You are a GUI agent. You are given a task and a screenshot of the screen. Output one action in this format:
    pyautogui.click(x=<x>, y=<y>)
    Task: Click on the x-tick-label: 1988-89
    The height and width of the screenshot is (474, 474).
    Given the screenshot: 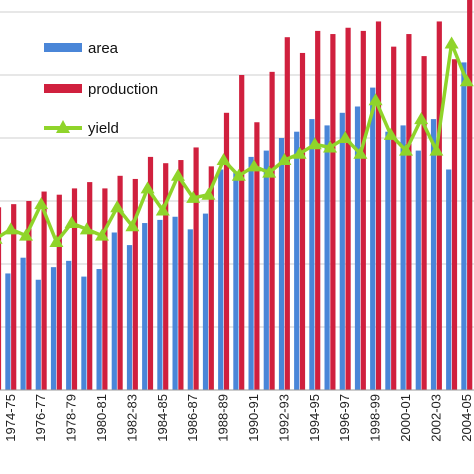 What is the action you would take?
    pyautogui.click(x=223, y=418)
    